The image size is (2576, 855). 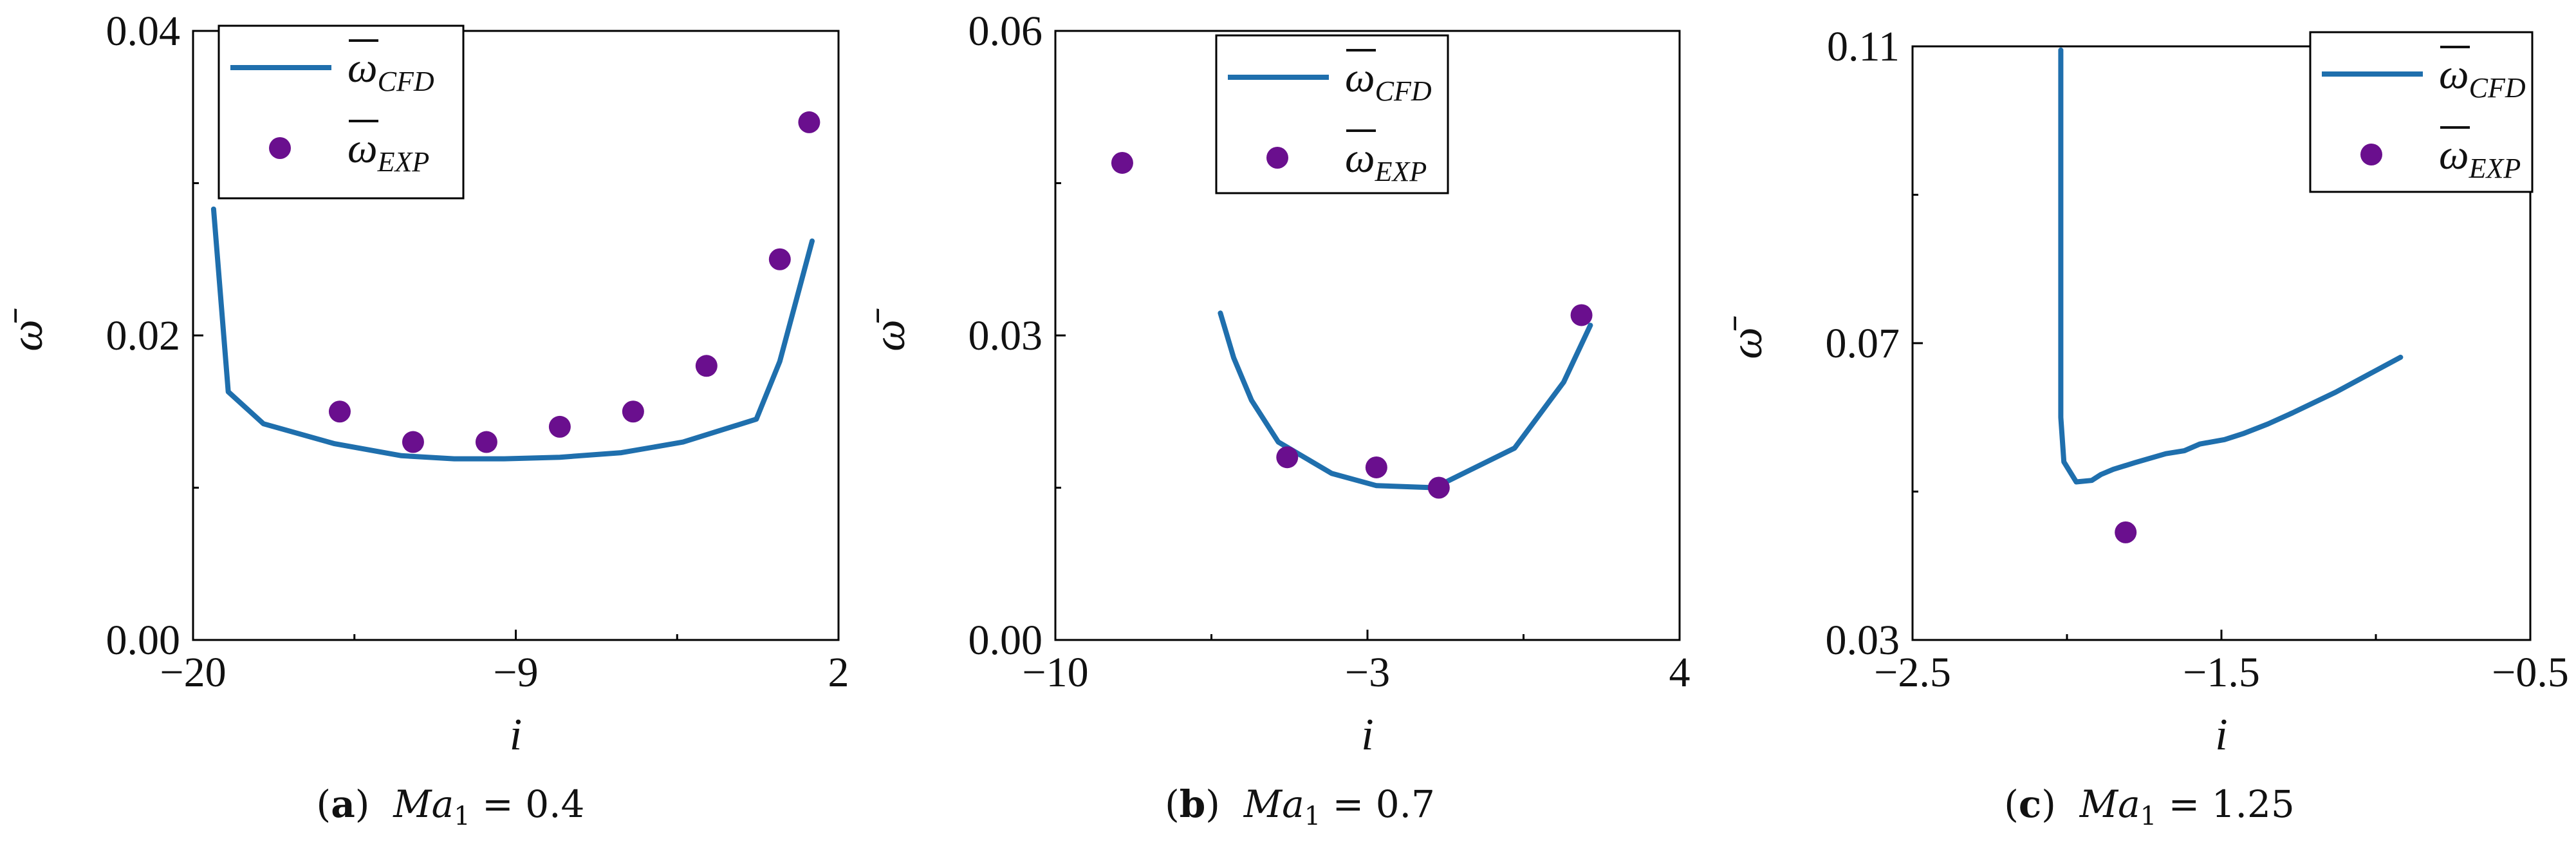 I want to click on caption-a: (a) Ma1 = 0.4, so click(x=450, y=806).